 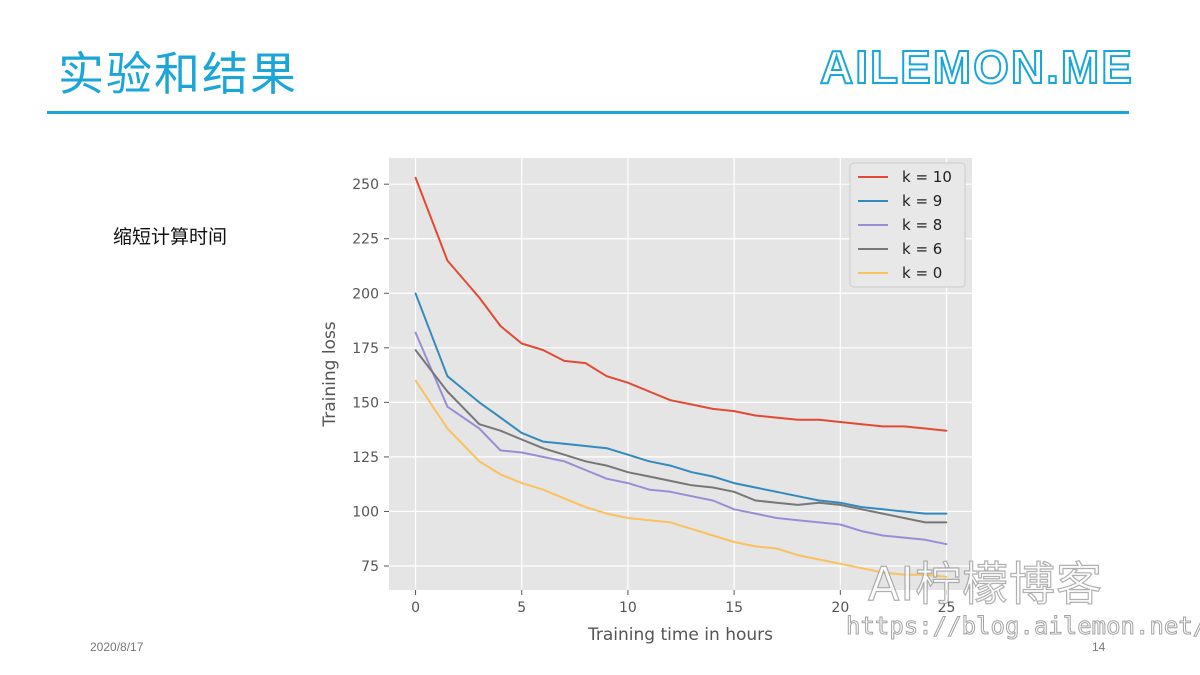 What do you see at coordinates (588, 112) in the screenshot?
I see `title-divider` at bounding box center [588, 112].